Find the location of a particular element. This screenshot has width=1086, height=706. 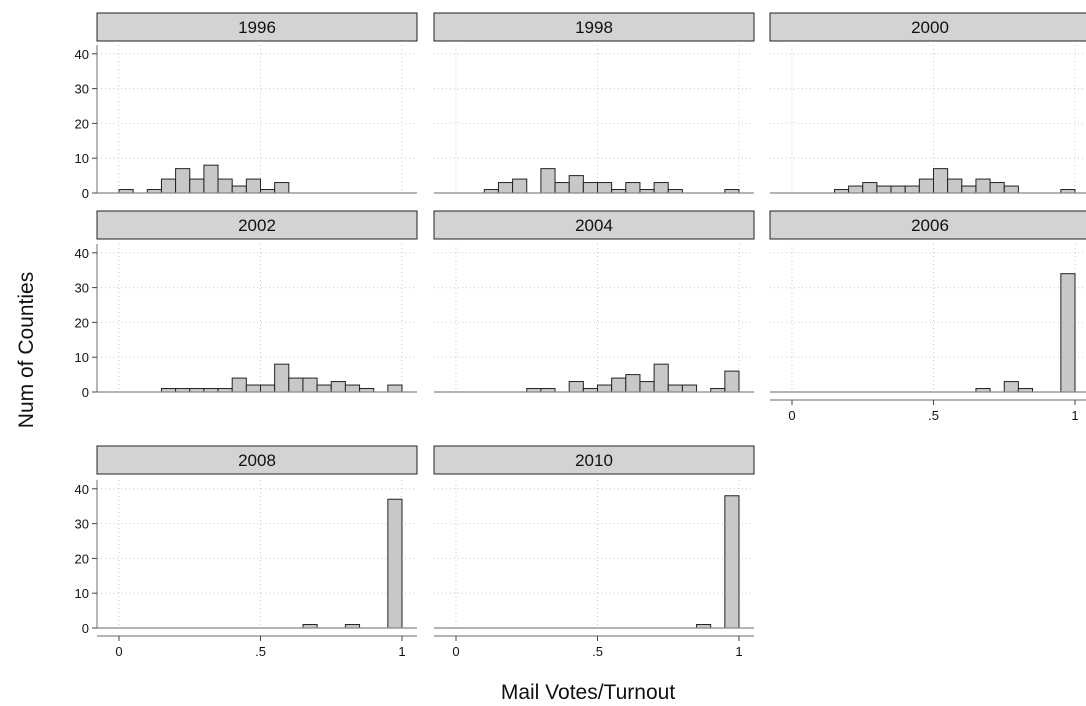

panel-1998: 1998 is located at coordinates (594, 103).